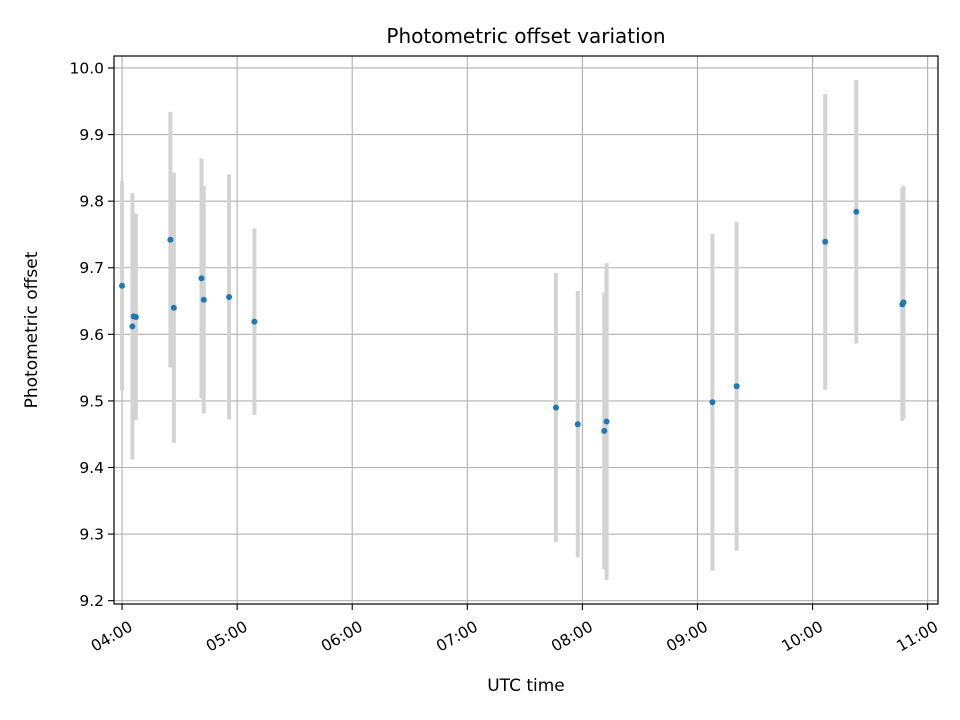 This screenshot has height=720, width=960. What do you see at coordinates (91, 335) in the screenshot?
I see `y-tick-label: 9.6` at bounding box center [91, 335].